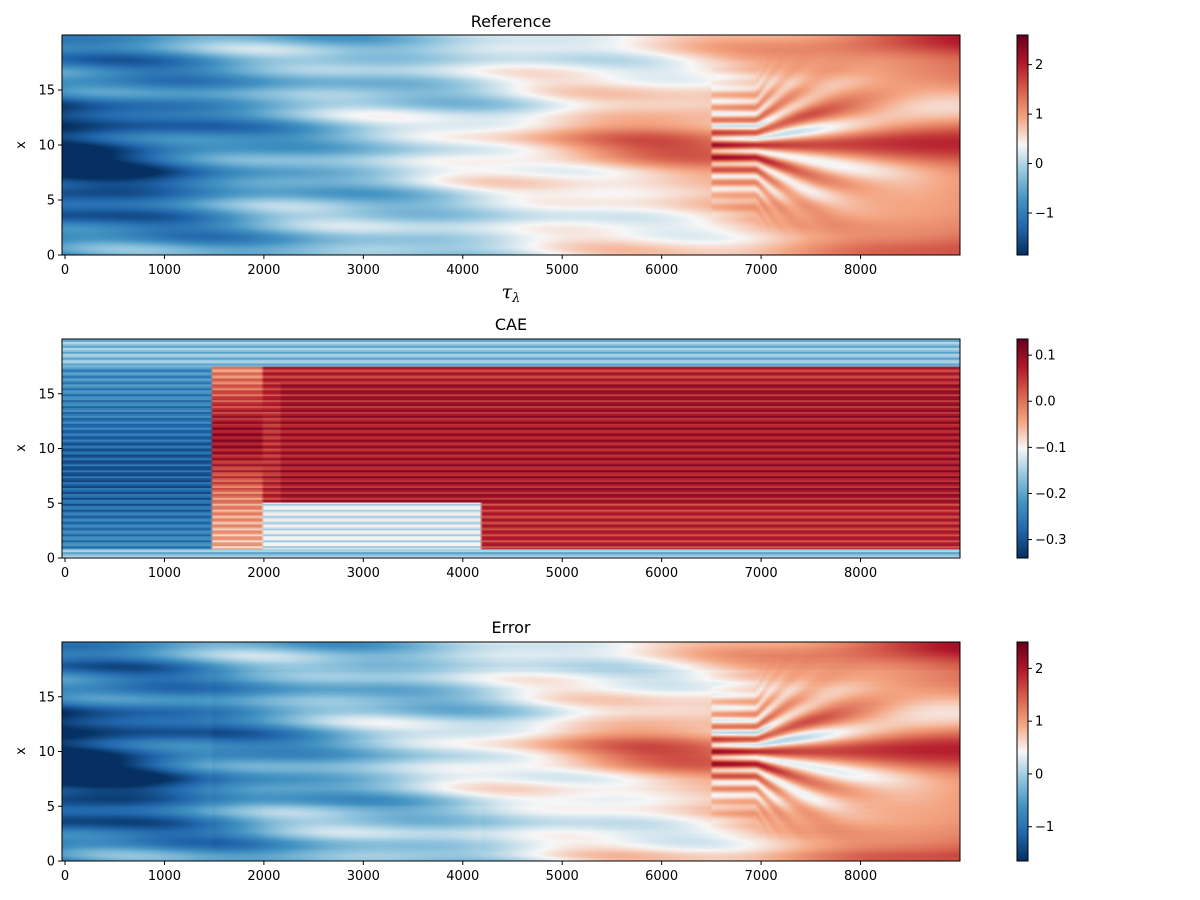 The height and width of the screenshot is (900, 1200). What do you see at coordinates (1051, 540) in the screenshot?
I see `colorbar-tick-label: −0.3` at bounding box center [1051, 540].